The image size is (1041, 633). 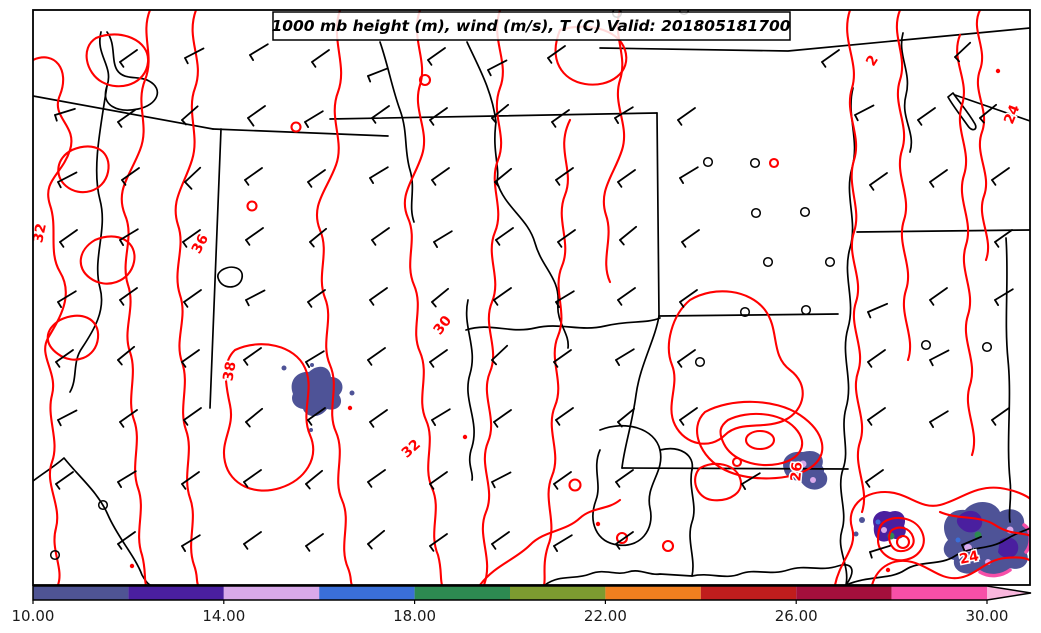 What do you see at coordinates (531, 26) in the screenshot?
I see `title-box-background` at bounding box center [531, 26].